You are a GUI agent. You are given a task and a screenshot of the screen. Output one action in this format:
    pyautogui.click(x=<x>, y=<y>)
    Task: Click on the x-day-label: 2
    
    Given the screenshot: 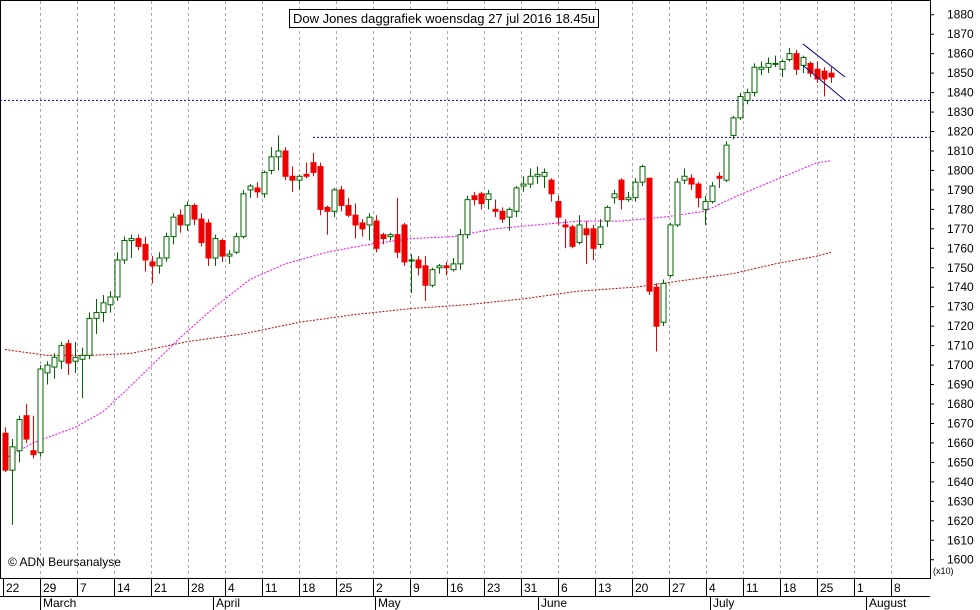 What is the action you would take?
    pyautogui.click(x=379, y=588)
    